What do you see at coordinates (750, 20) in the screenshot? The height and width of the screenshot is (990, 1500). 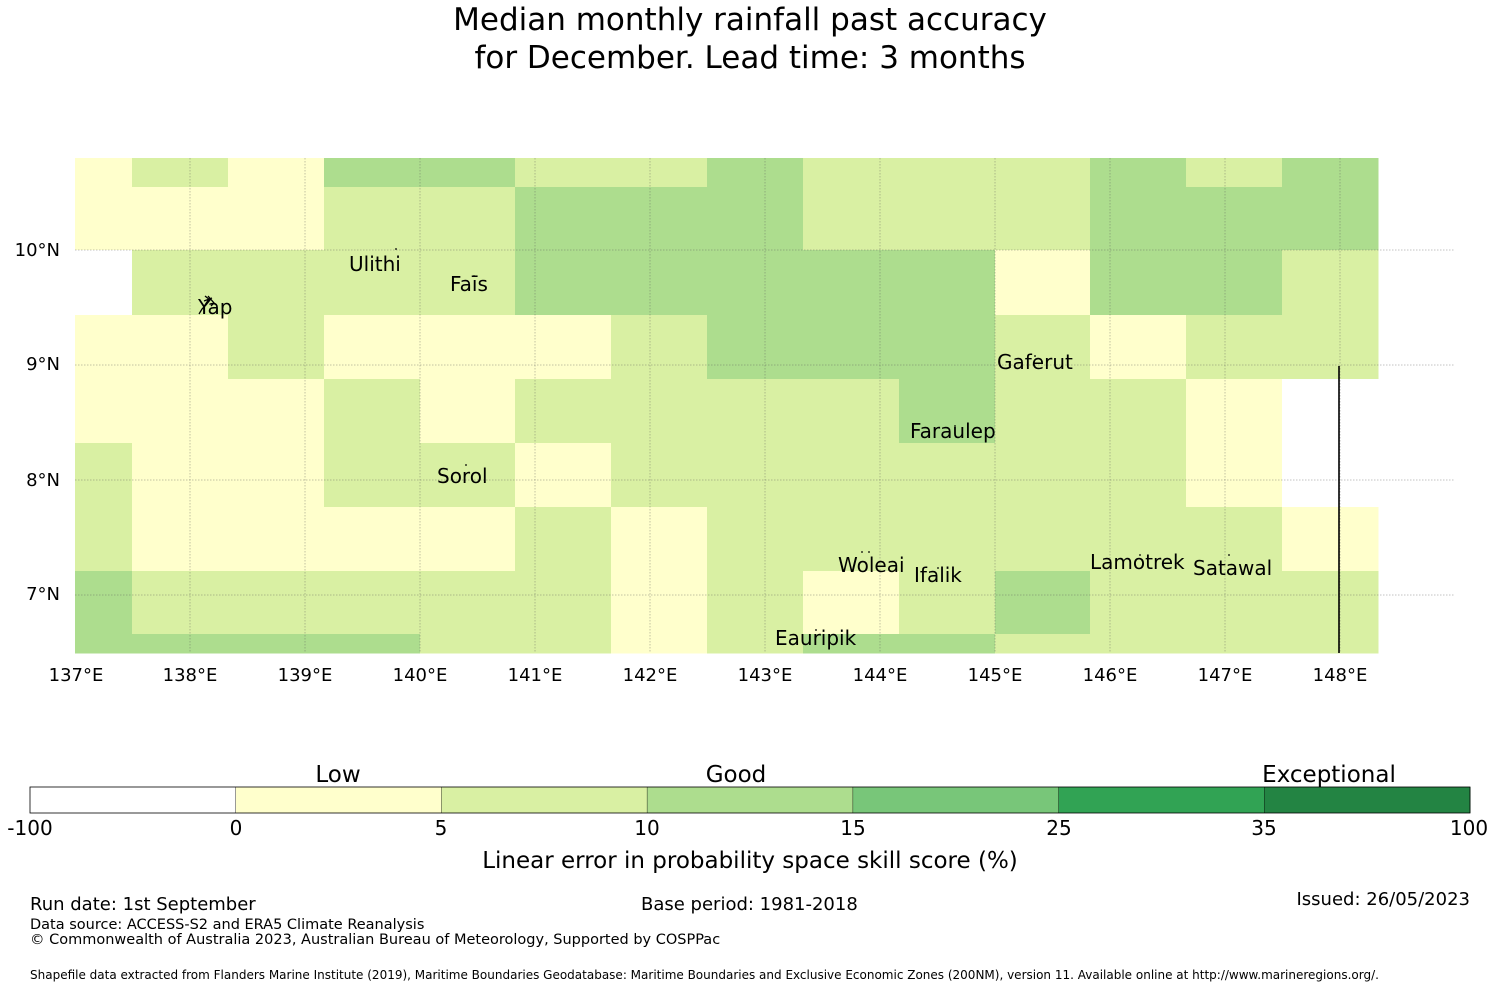 I see `chart-title-line-1: Median monthly rainfall past accuracy` at bounding box center [750, 20].